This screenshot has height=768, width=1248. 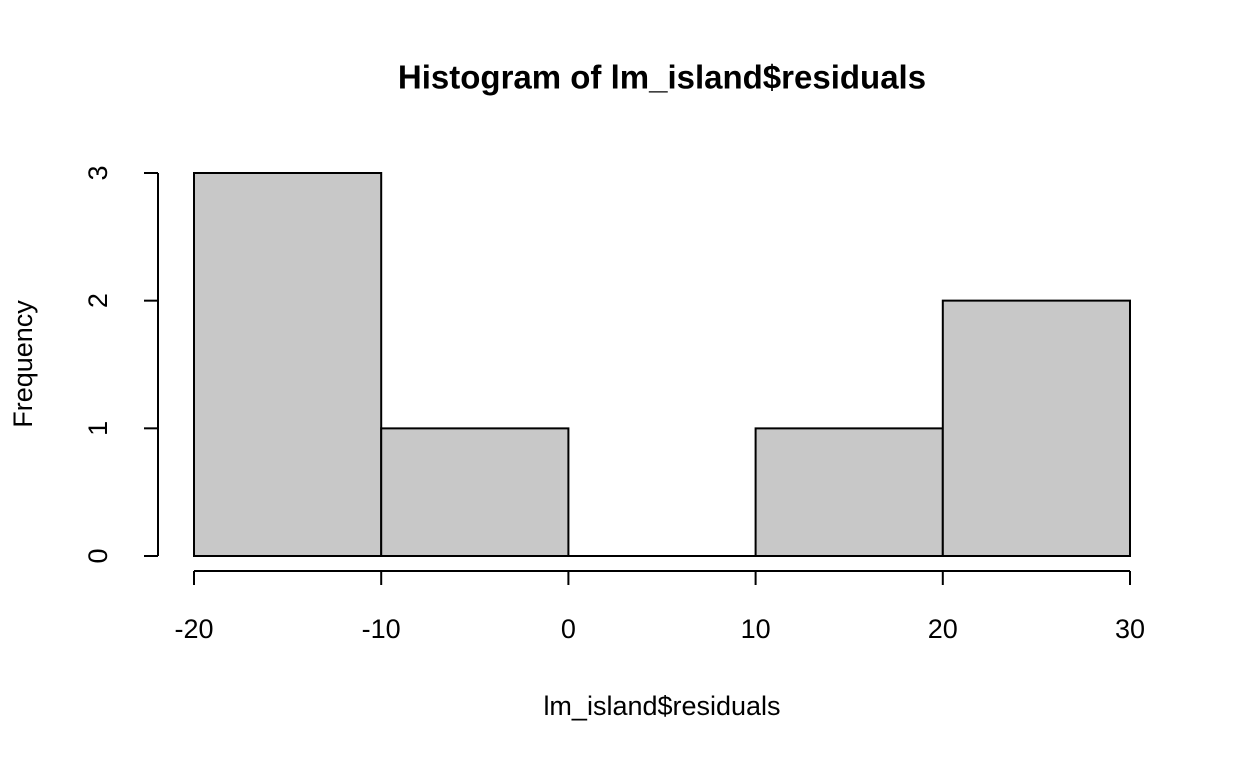 What do you see at coordinates (381, 629) in the screenshot?
I see `x-tick-label: -10` at bounding box center [381, 629].